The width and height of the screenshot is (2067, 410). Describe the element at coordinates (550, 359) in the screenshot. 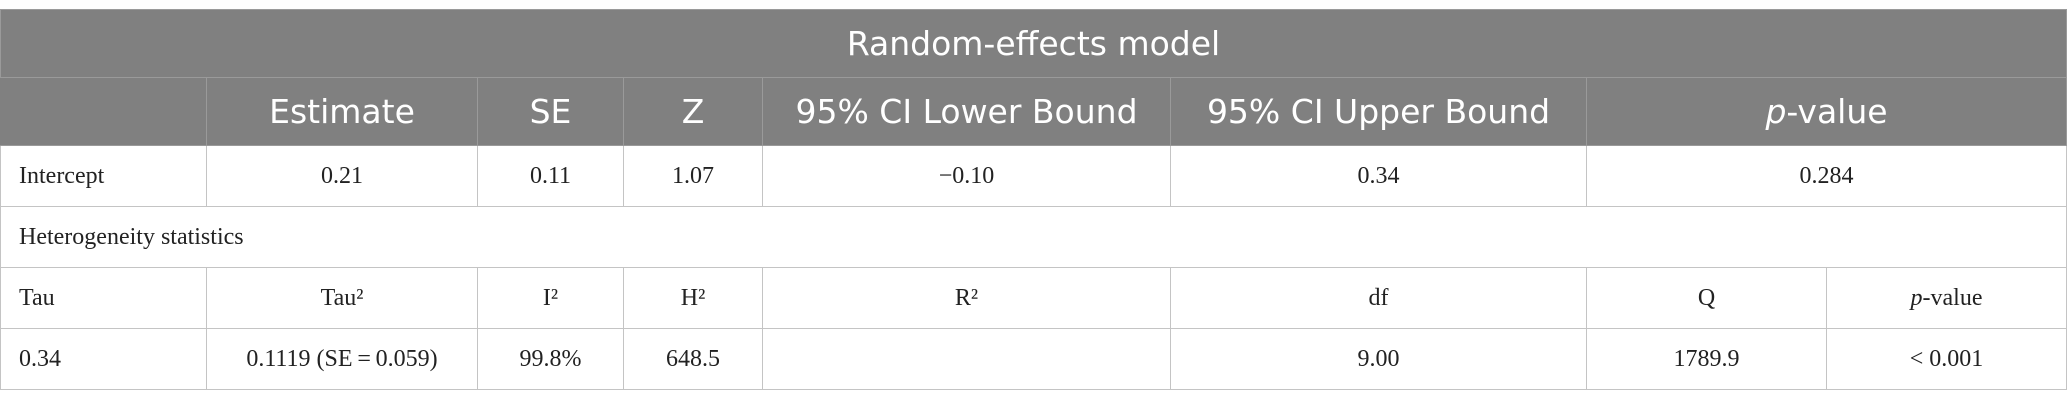

I see `cell: 99.8%` at that location.